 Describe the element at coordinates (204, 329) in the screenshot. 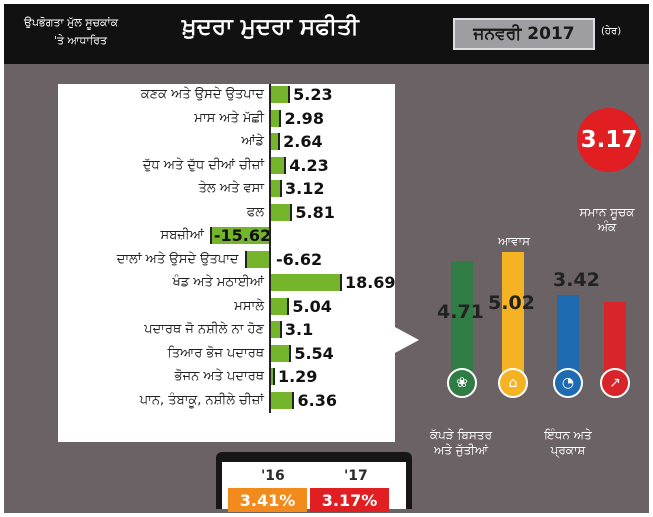

I see `food-category-label: ਪਦਾਰਥ ਜੋ ਨਸ਼ੀਲੇ ਨਾ ਹੋਣ` at that location.